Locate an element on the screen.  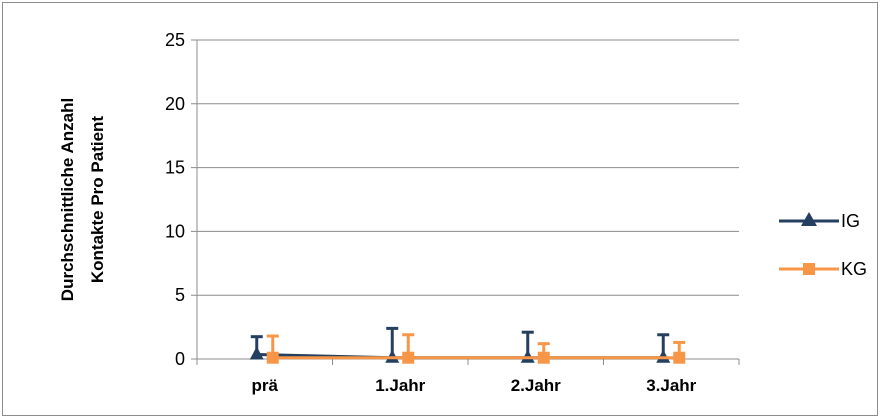
x-tick-label: 2.Jahr is located at coordinates (536, 385).